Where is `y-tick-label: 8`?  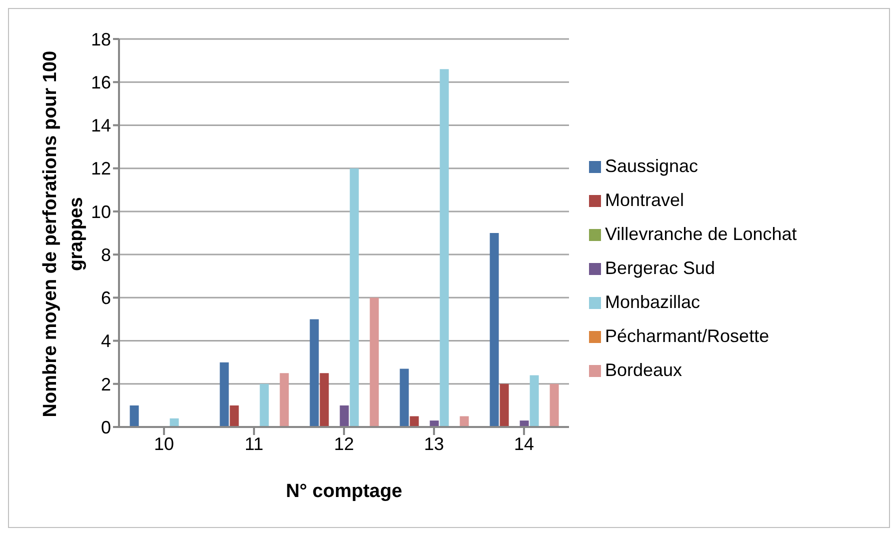 y-tick-label: 8 is located at coordinates (105, 254).